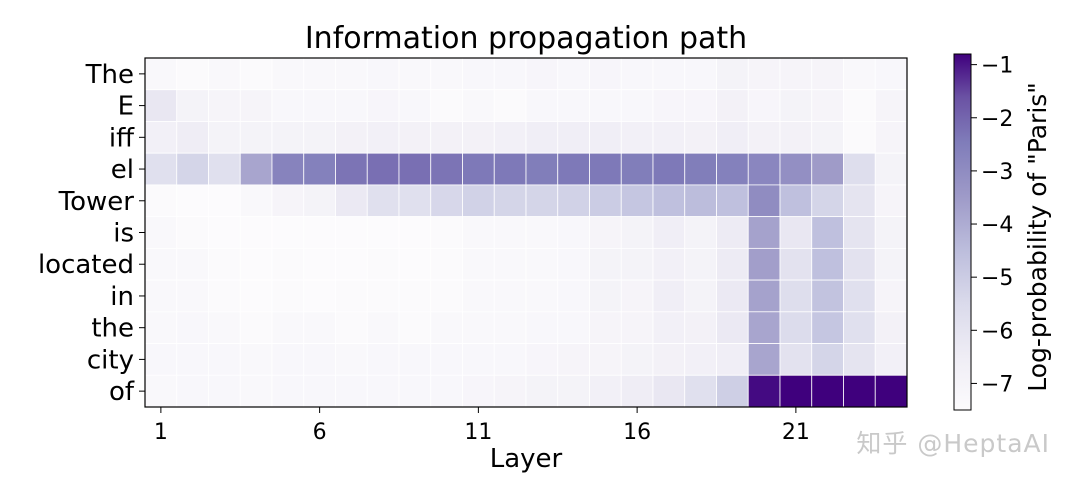 This screenshot has width=1080, height=490. I want to click on x-tick-label: 16, so click(637, 432).